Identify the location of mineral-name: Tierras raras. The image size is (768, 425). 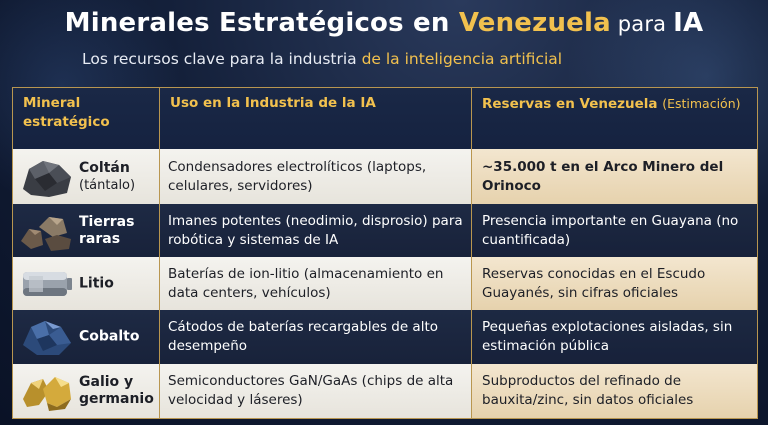
(107, 230).